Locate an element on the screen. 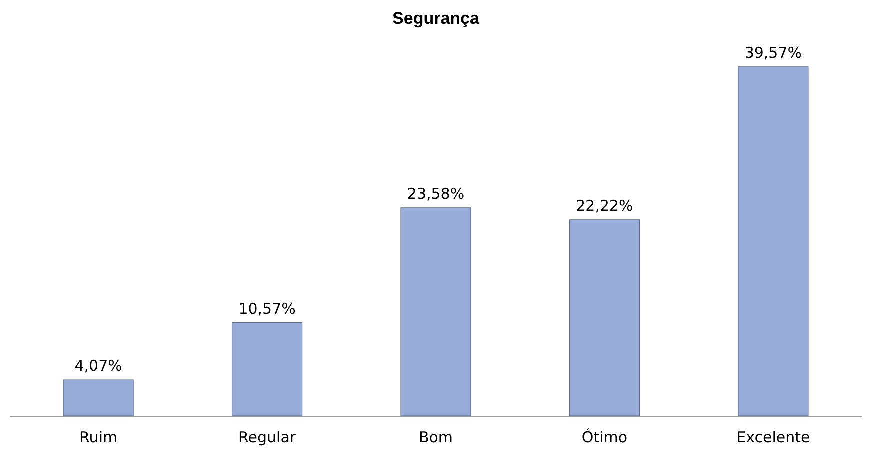 The height and width of the screenshot is (455, 877). data-label: 10,57% is located at coordinates (267, 309).